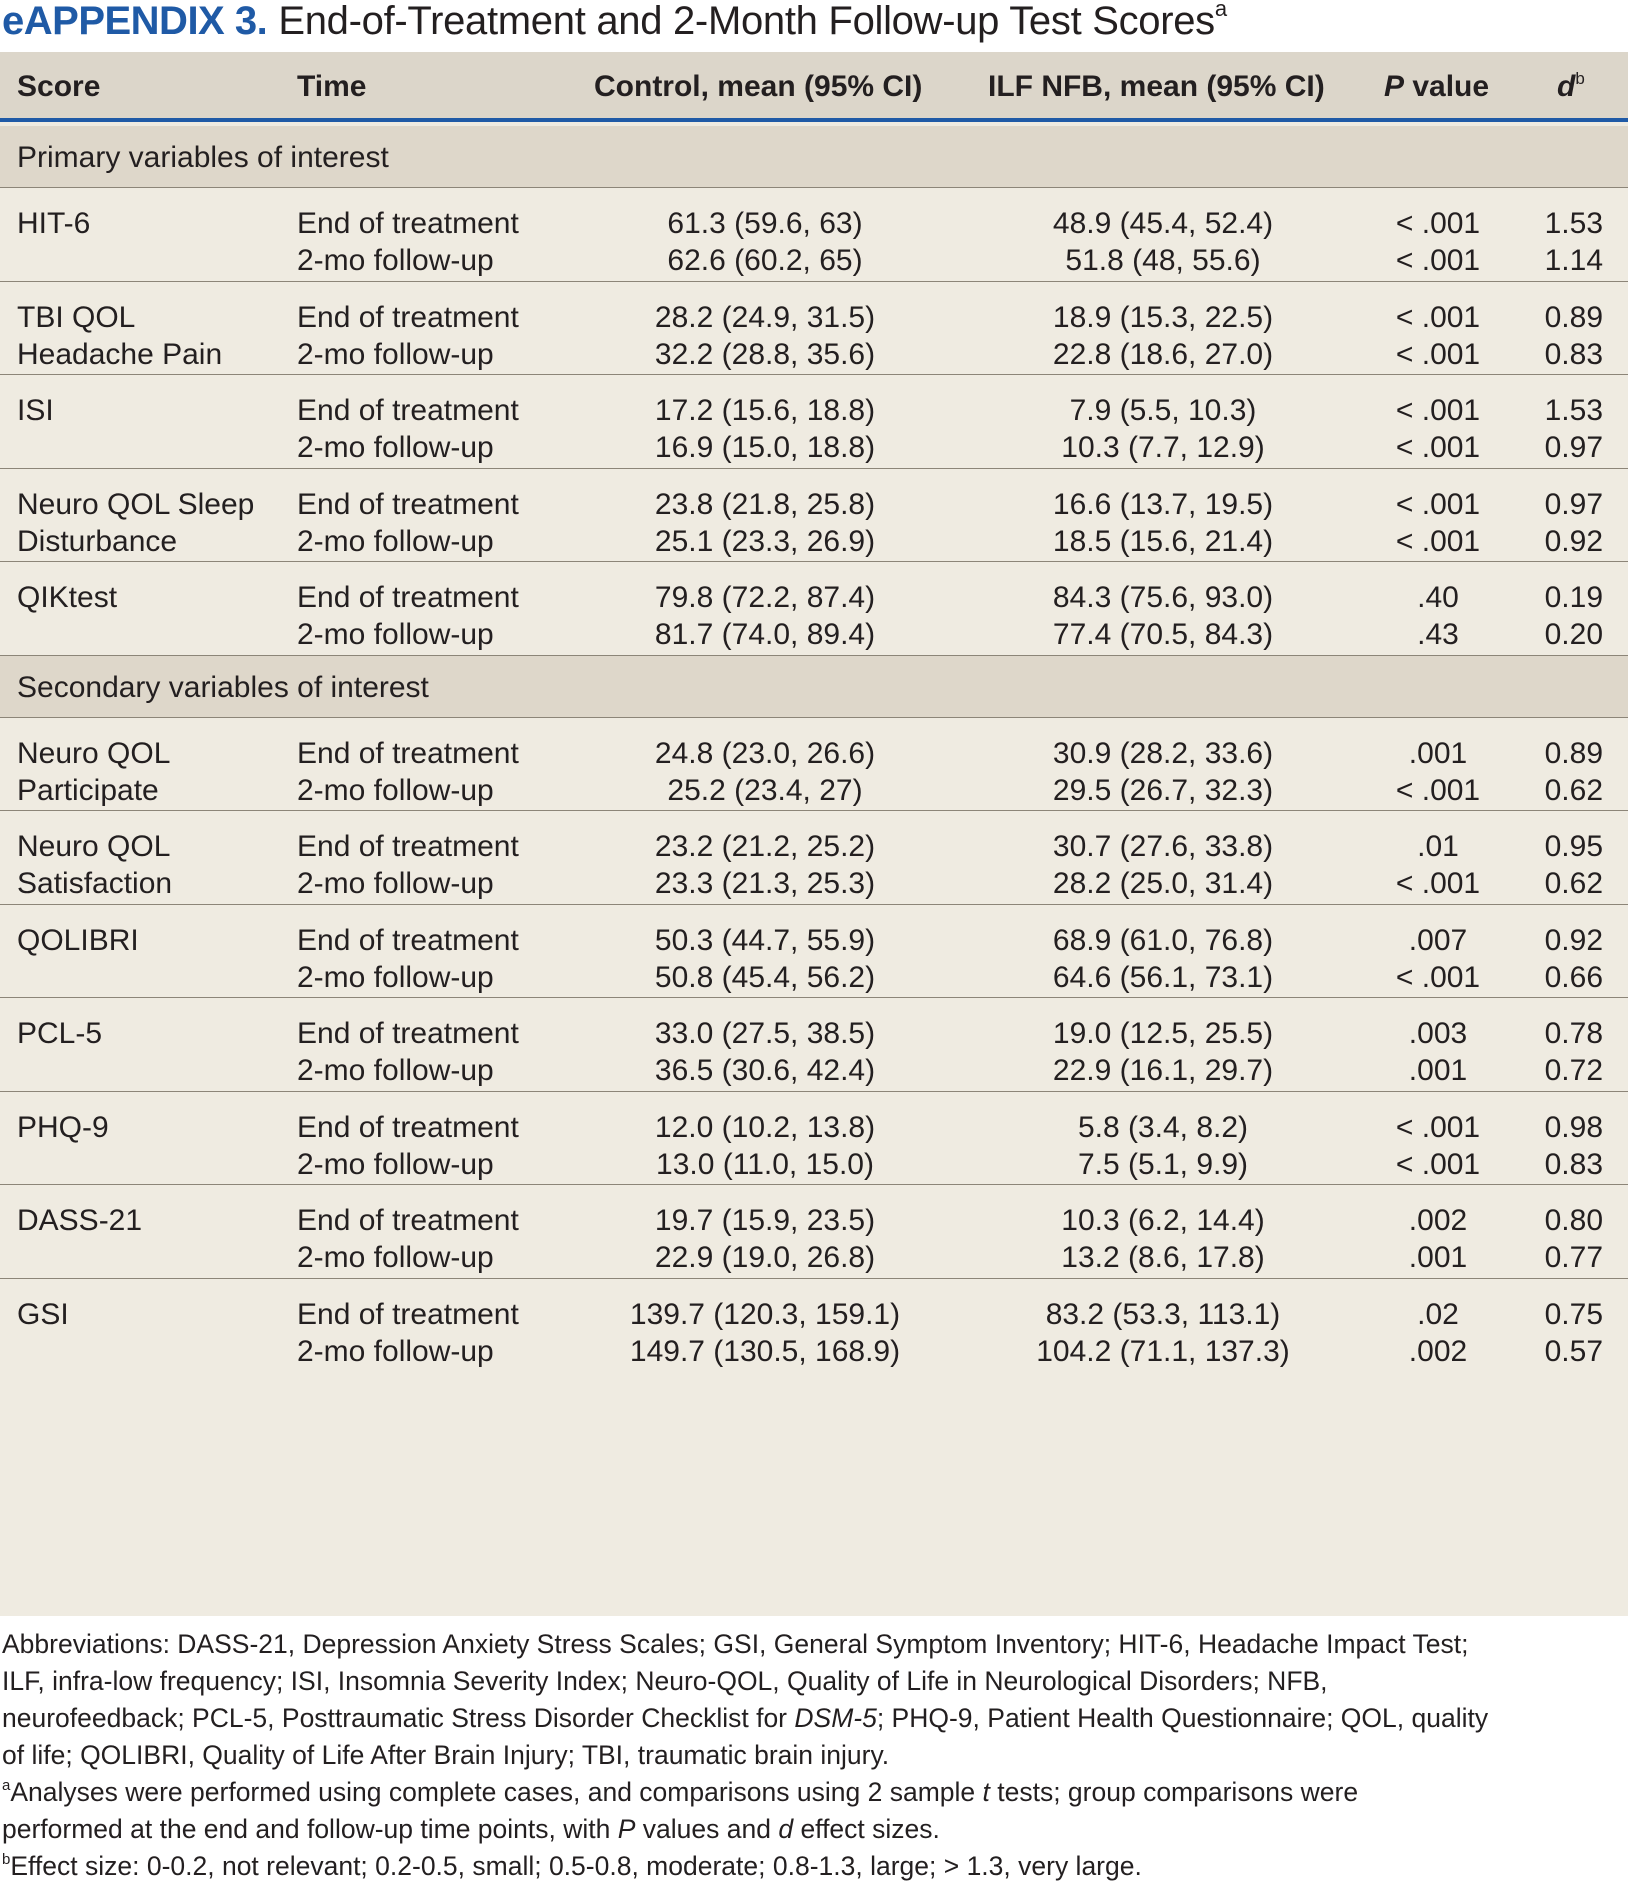 The image size is (1628, 1883). Describe the element at coordinates (765, 354) in the screenshot. I see `control-cell-line: 32.2 (28.8, 35.6)` at that location.